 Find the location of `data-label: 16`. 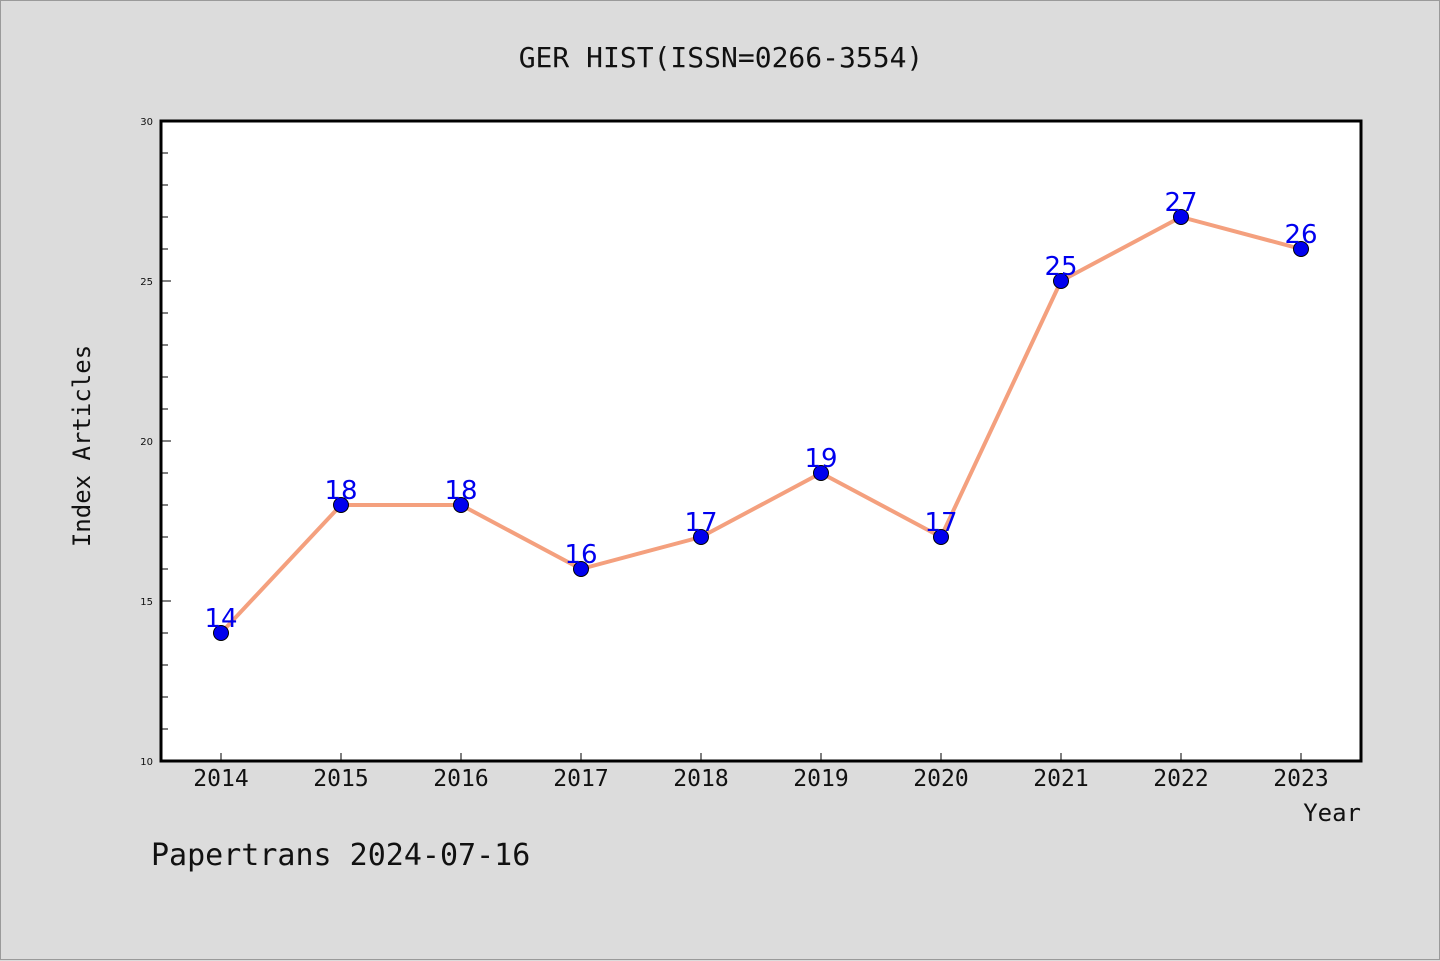

data-label: 16 is located at coordinates (580, 555).